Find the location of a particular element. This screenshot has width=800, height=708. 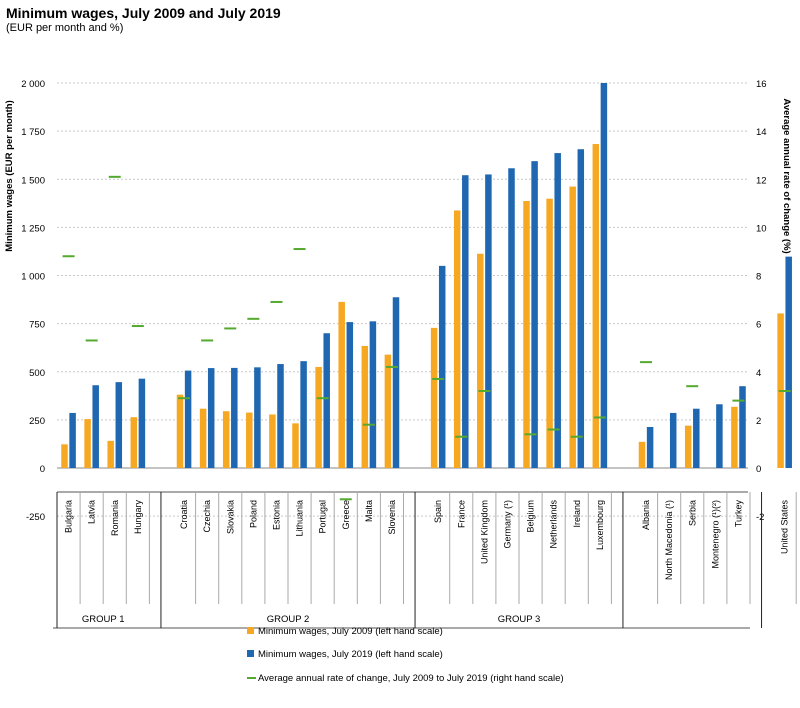

y2-tick-label: 6 is located at coordinates (758, 325).